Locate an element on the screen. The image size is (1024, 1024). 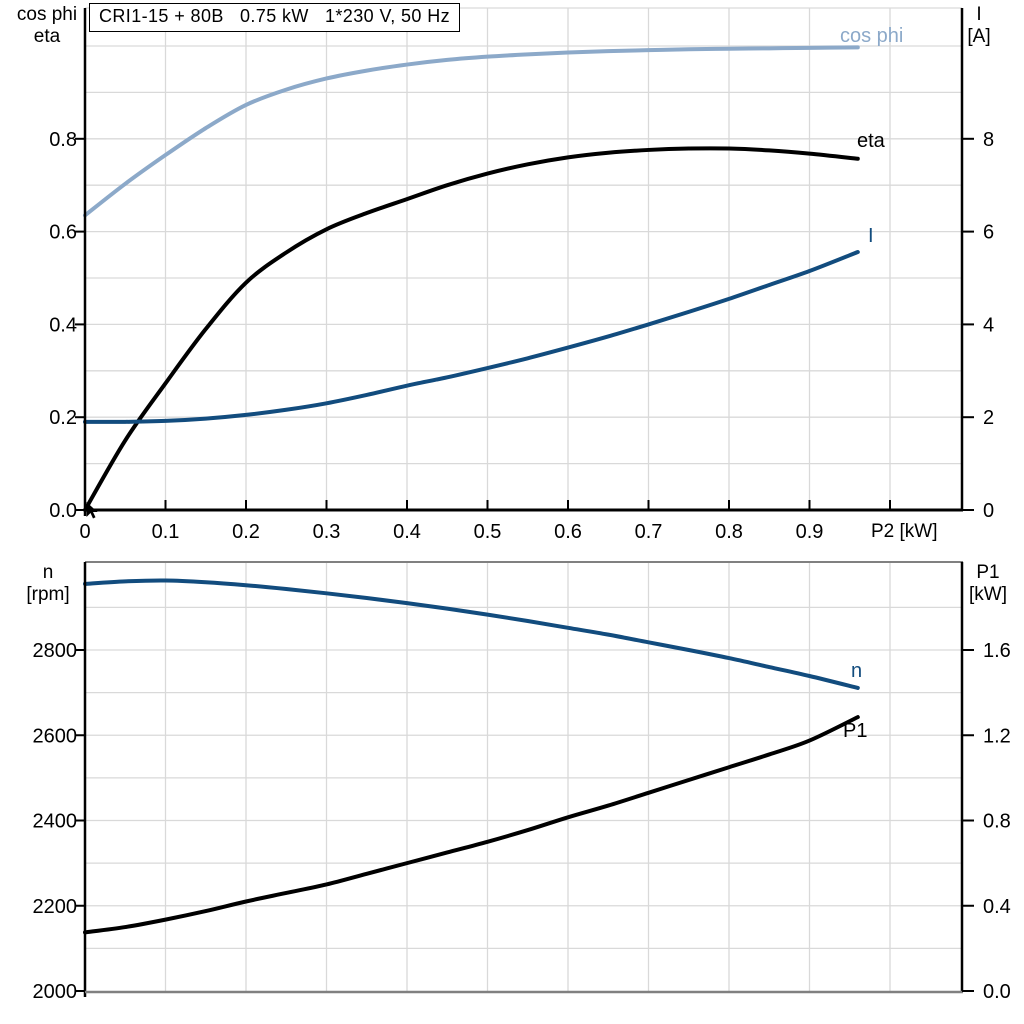
left-tick-label: 0.2 is located at coordinates (63, 418).